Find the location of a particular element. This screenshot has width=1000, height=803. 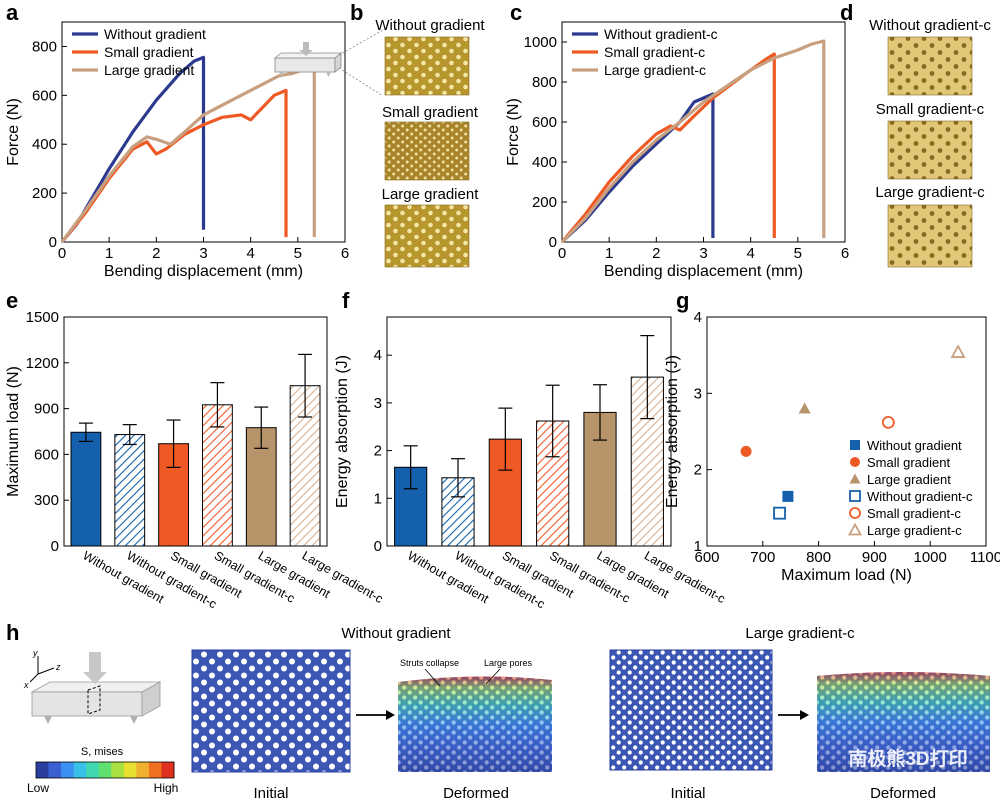

legend-marker-large-gradient-c is located at coordinates (855, 529).